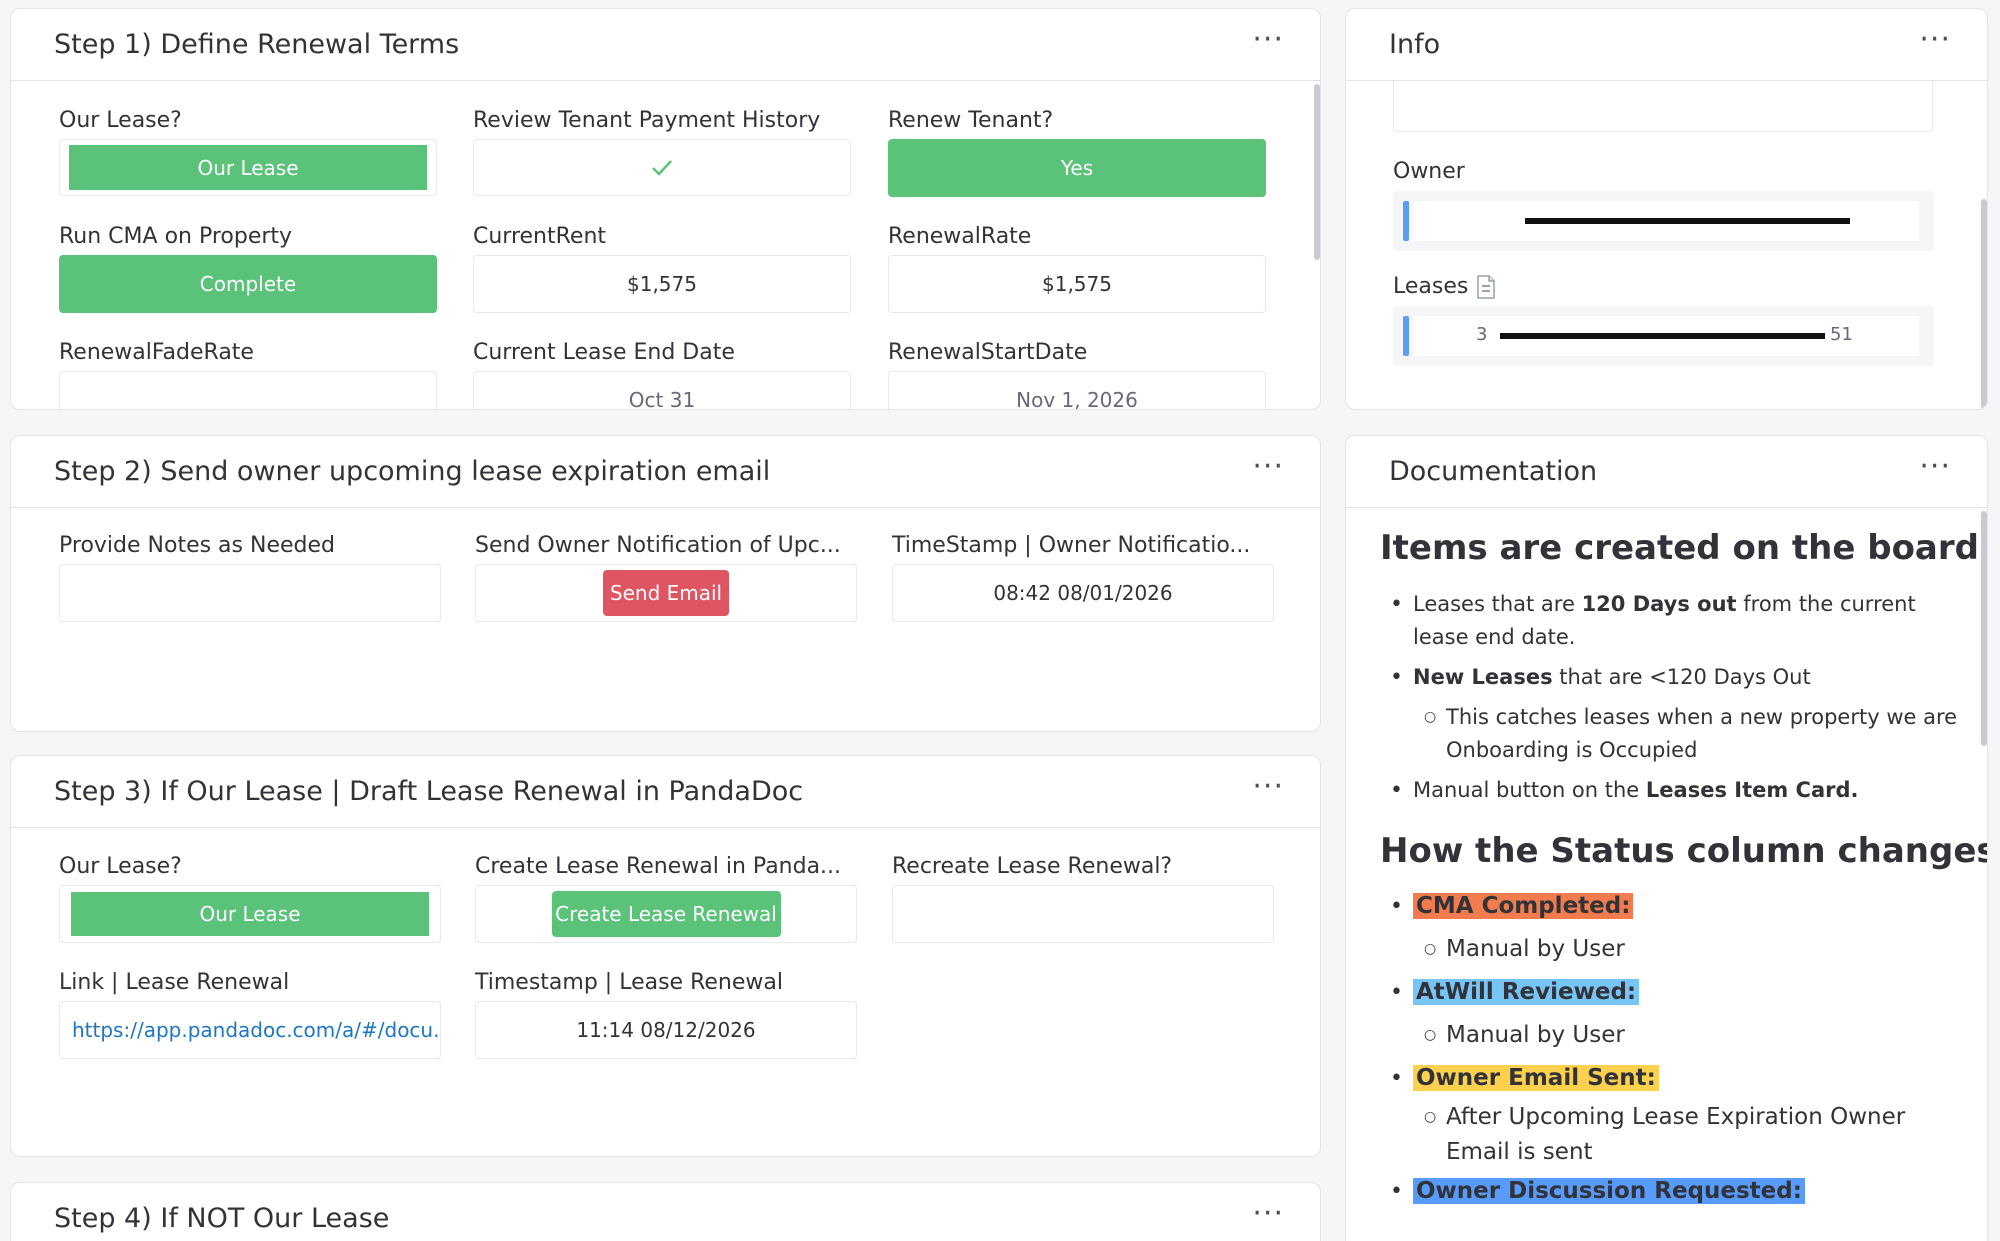  I want to click on run-cma-status: Complete, so click(248, 284).